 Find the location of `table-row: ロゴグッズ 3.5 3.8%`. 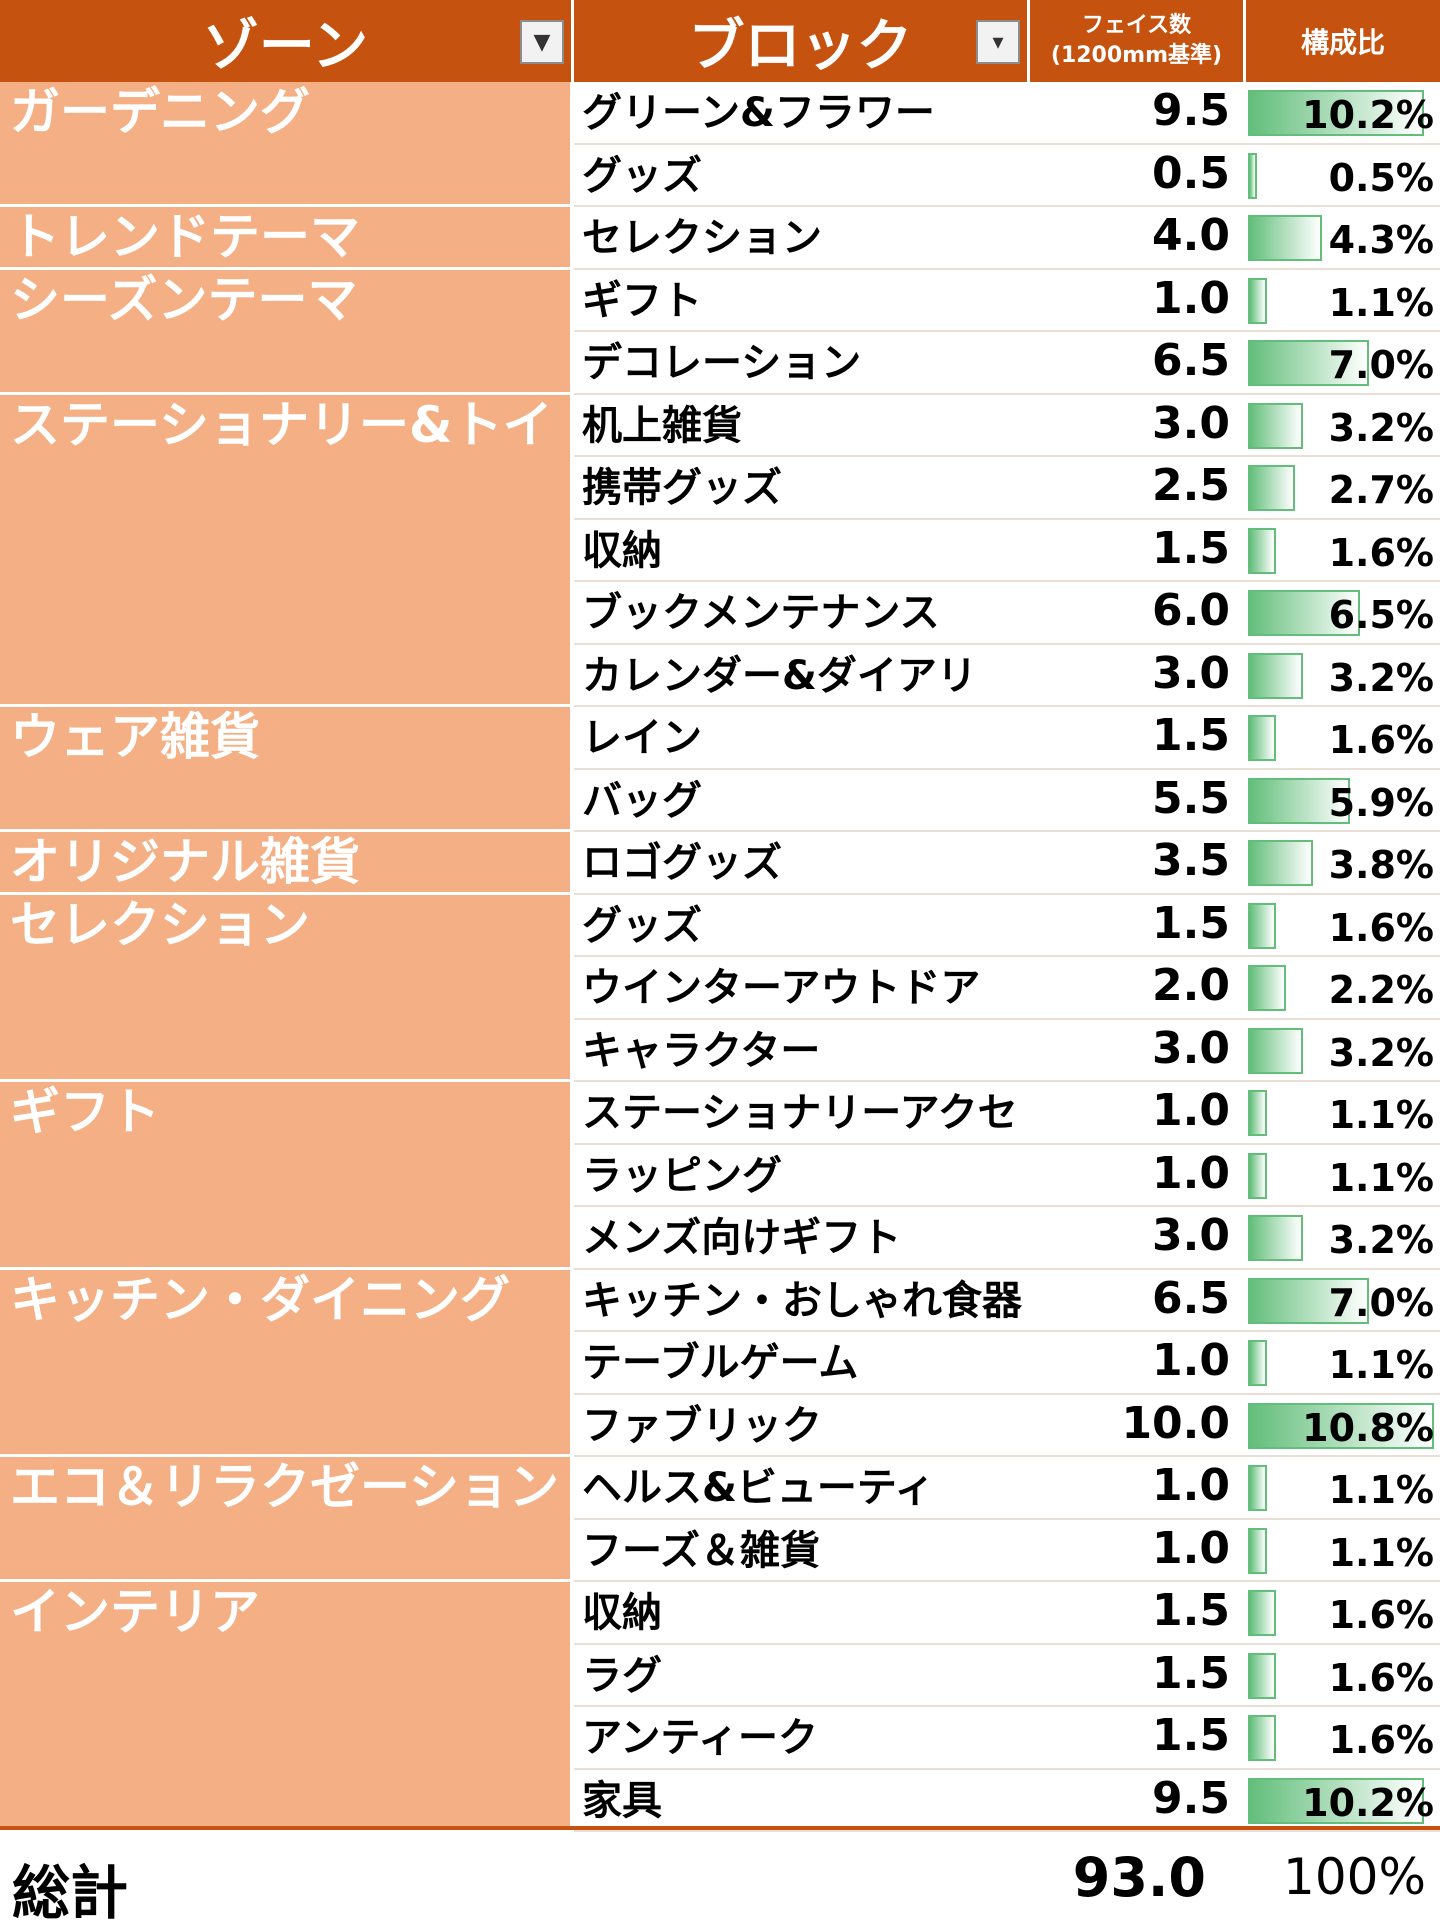

table-row: ロゴグッズ 3.5 3.8% is located at coordinates (1007, 863).